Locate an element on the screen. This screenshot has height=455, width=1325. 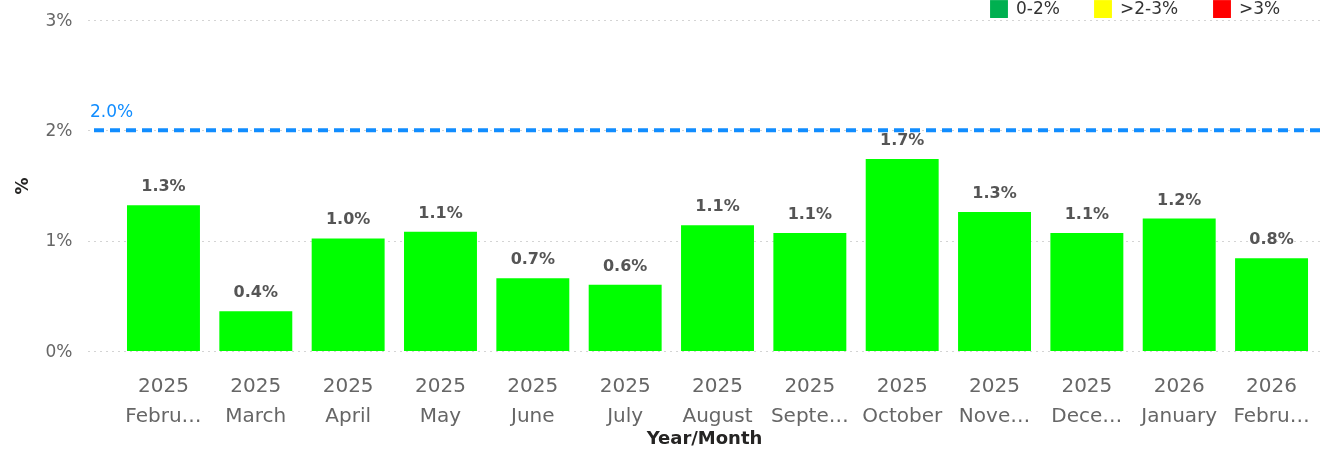
y-tick-label: 3% is located at coordinates (59, 19).